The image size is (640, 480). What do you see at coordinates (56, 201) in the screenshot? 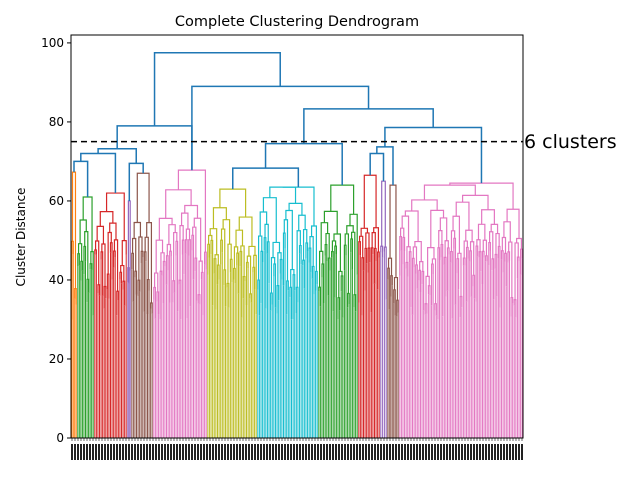
I see `y-tick-label: 60` at bounding box center [56, 201].